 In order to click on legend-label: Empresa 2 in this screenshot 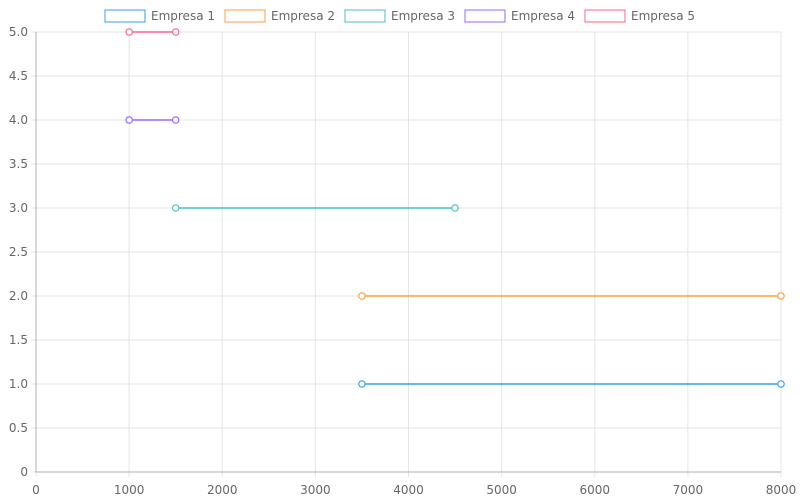, I will do `click(303, 16)`.